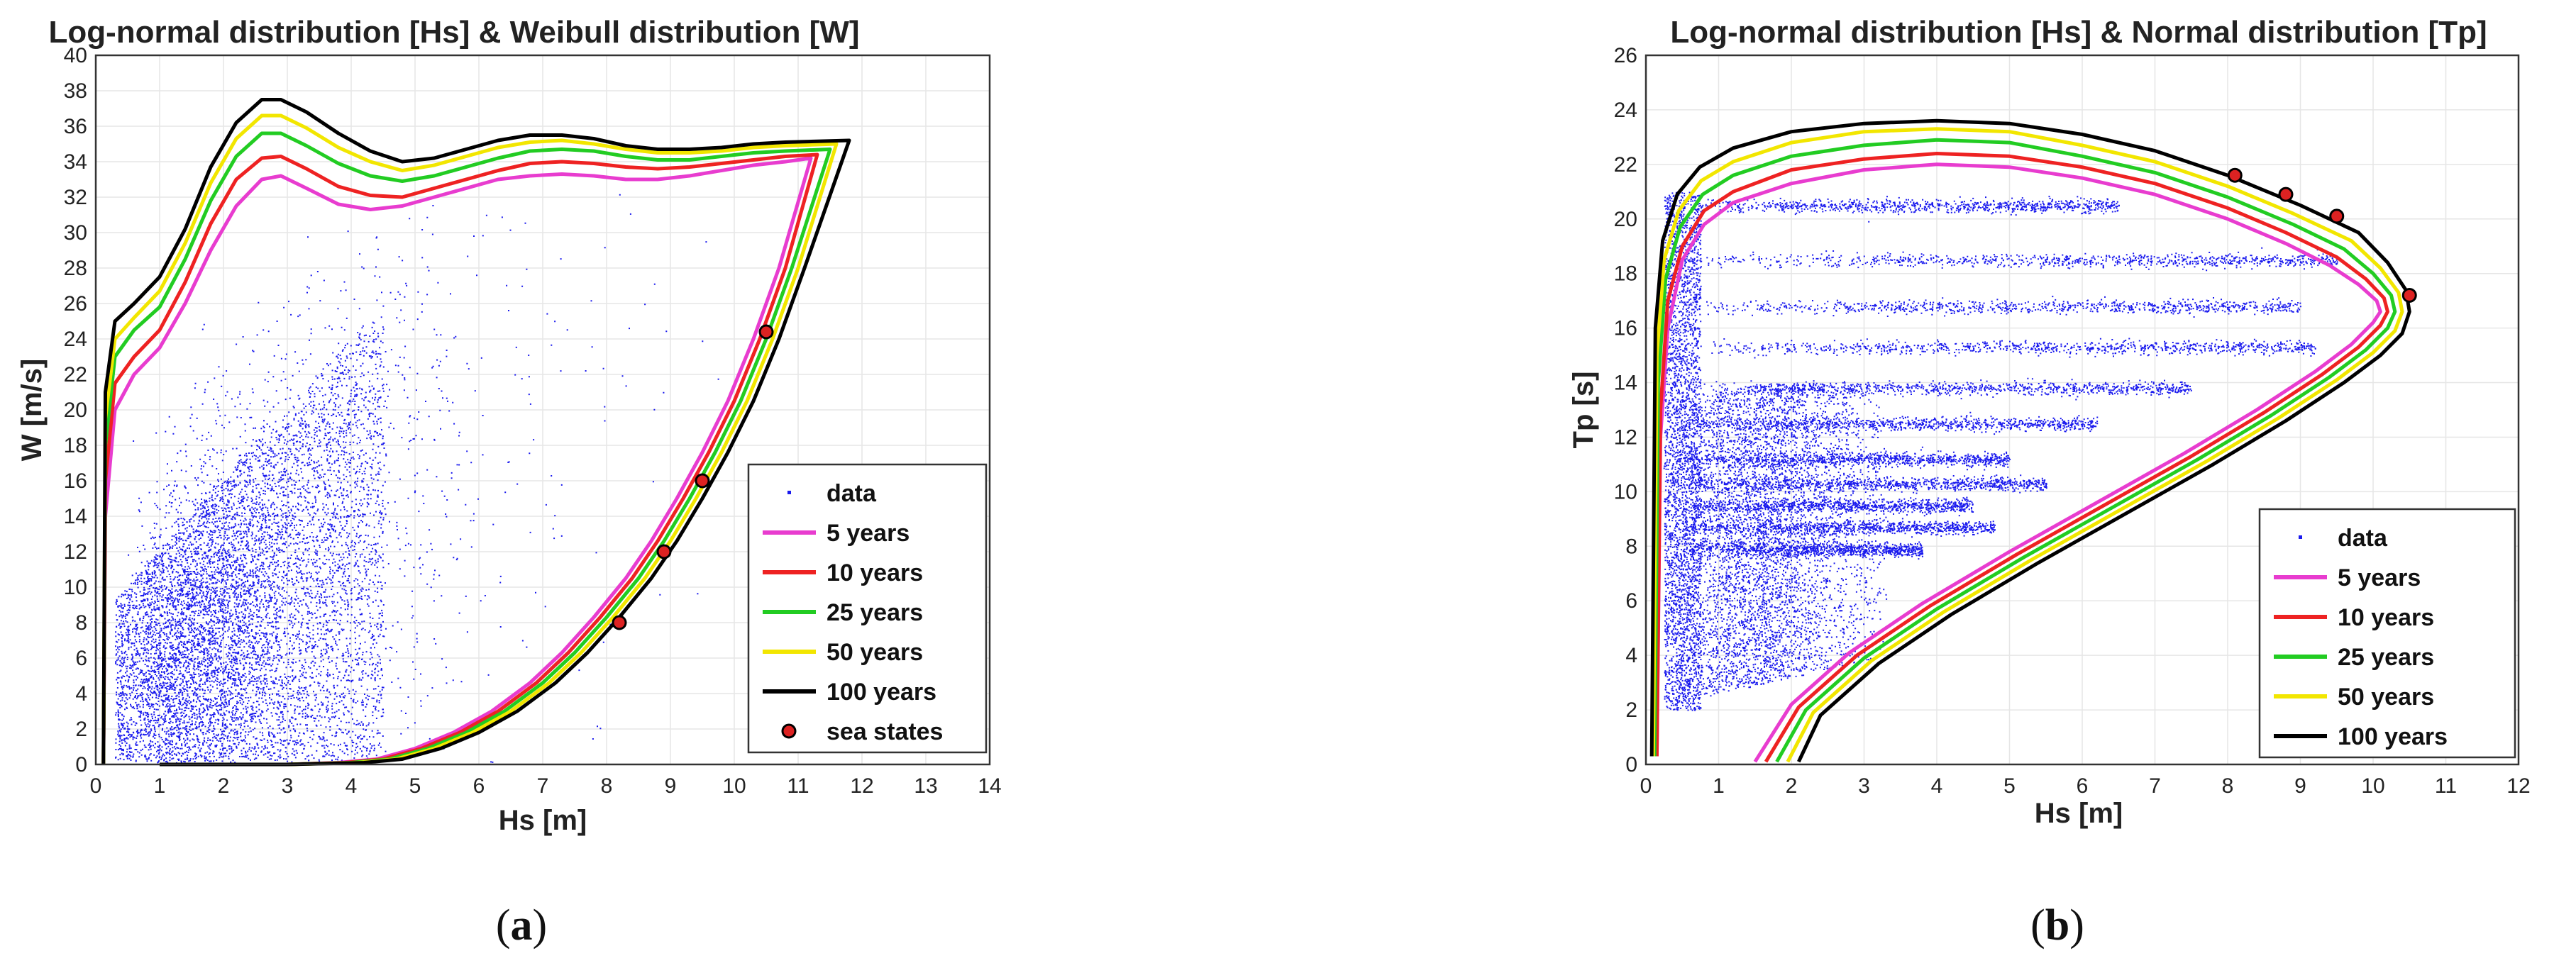  Describe the element at coordinates (1864, 786) in the screenshot. I see `x-tick-label: 3` at that location.